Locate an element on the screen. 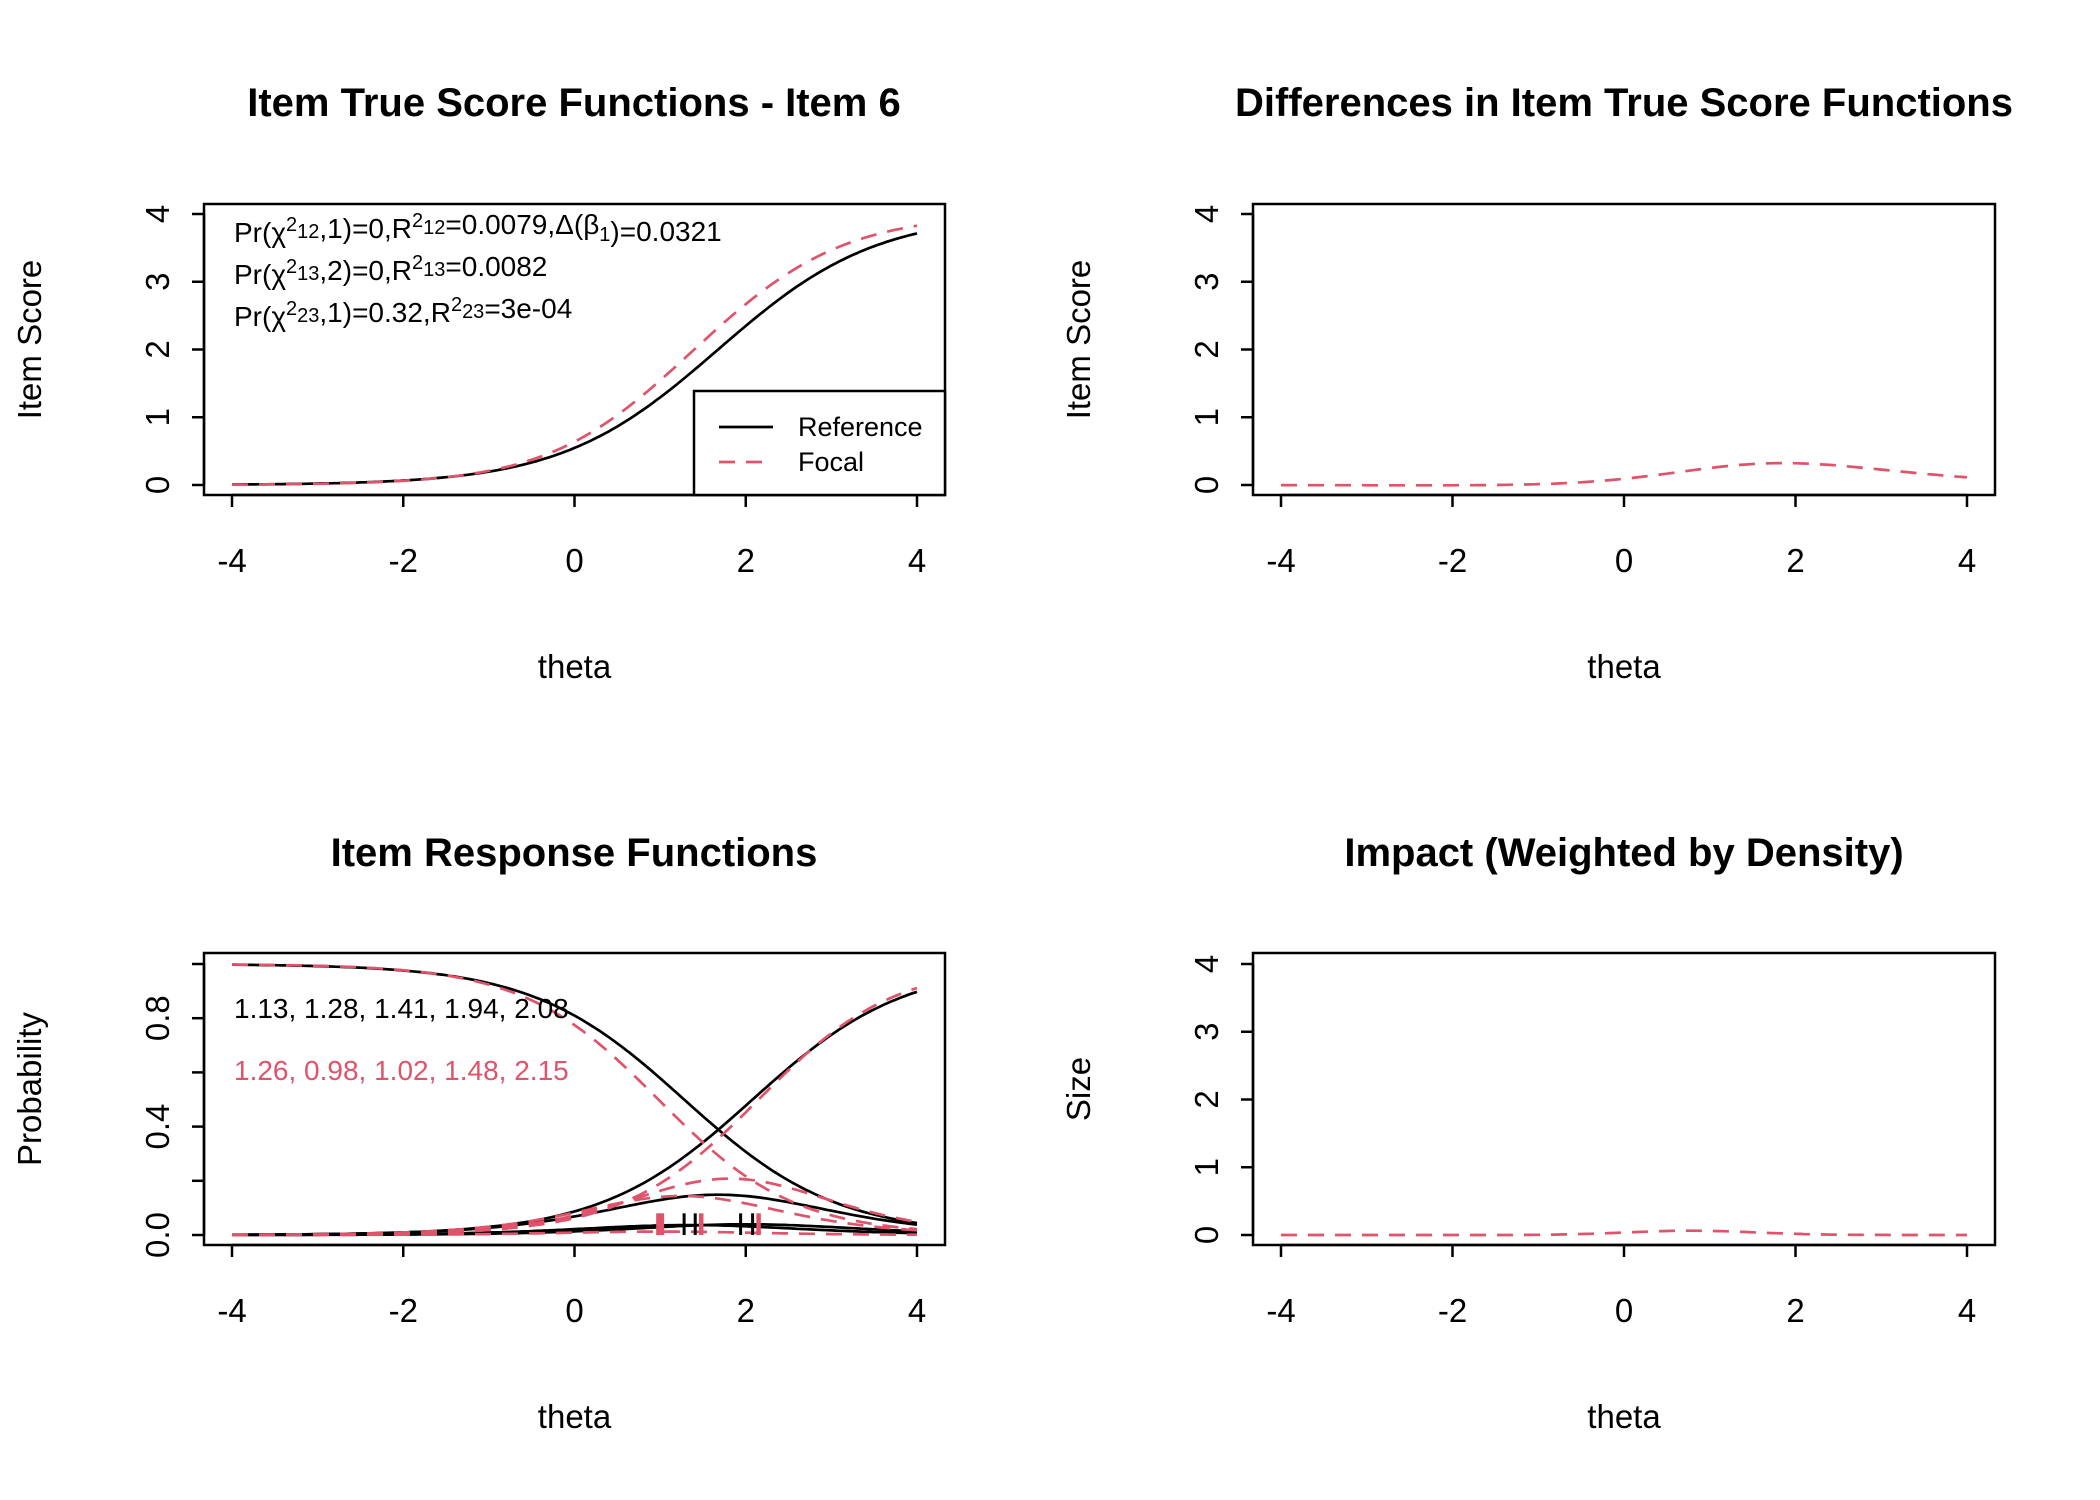 This screenshot has height=1500, width=2100. legend-label-focal: Focal is located at coordinates (831, 462).